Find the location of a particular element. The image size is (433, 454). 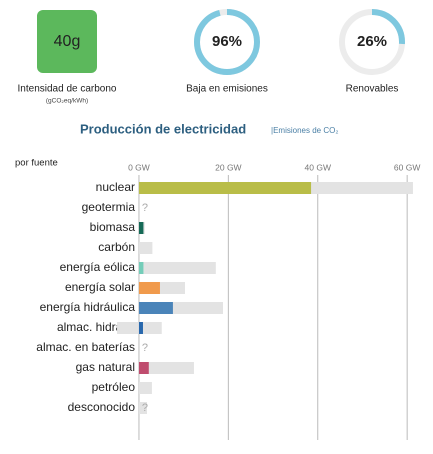

row-label: geotermia is located at coordinates (109, 207).